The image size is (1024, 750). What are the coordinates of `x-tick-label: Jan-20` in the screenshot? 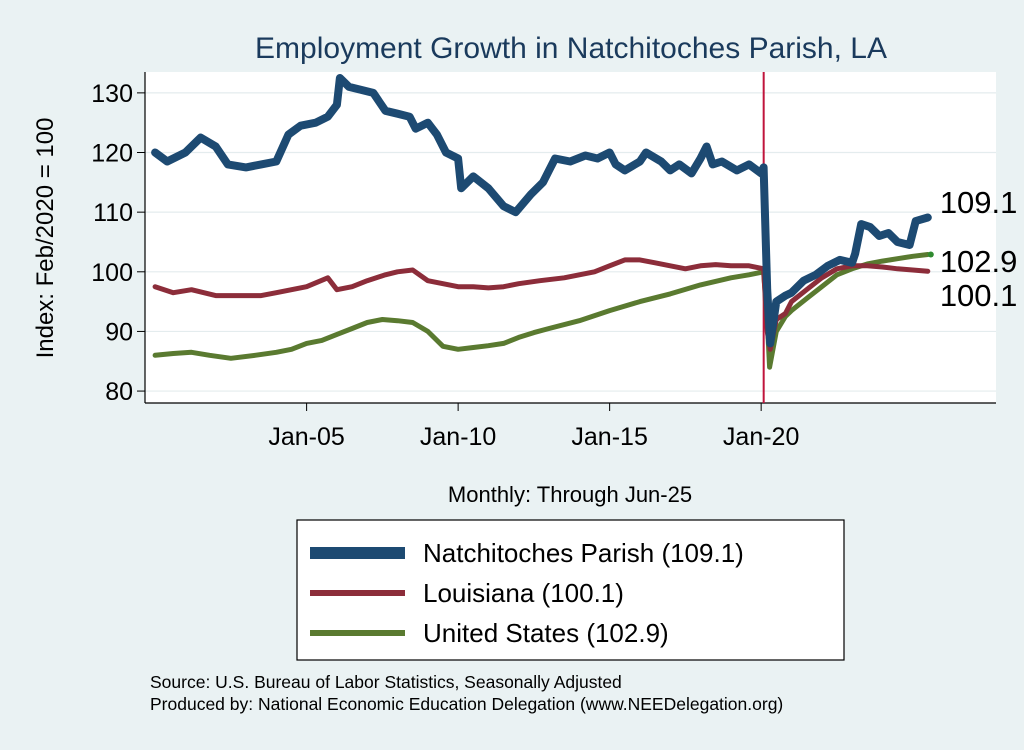 It's located at (761, 437).